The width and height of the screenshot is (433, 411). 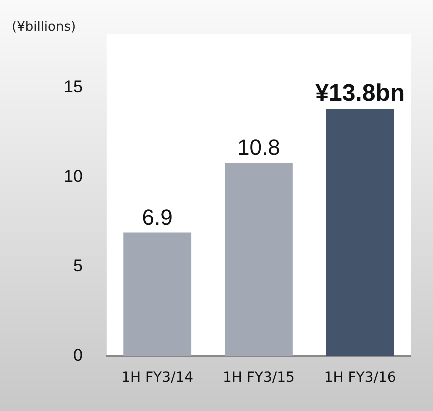 What do you see at coordinates (157, 217) in the screenshot?
I see `data-label: 6.9` at bounding box center [157, 217].